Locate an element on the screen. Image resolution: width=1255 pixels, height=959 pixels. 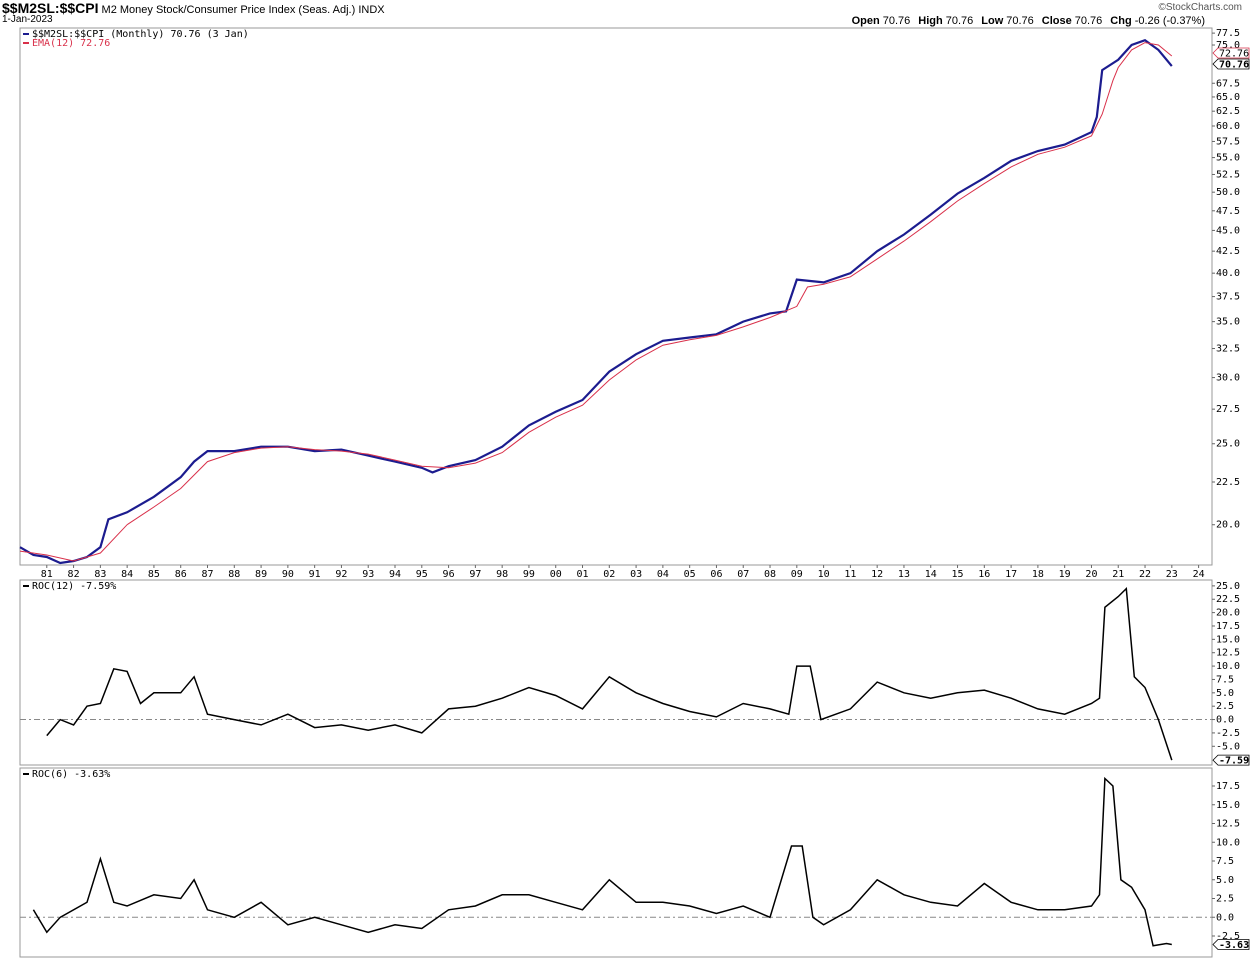
x-tick-label: 89 is located at coordinates (261, 574).